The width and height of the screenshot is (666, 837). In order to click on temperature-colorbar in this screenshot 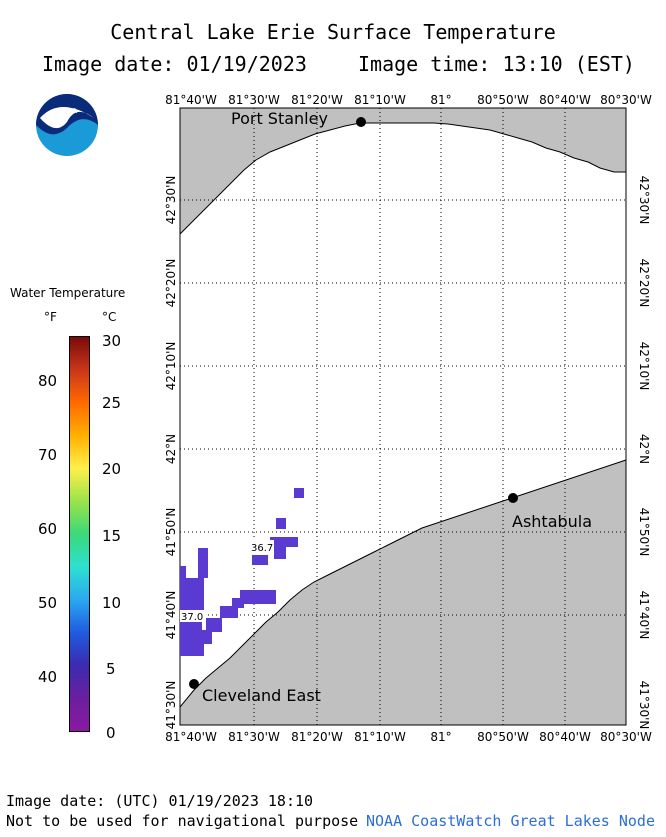, I will do `click(79, 534)`.